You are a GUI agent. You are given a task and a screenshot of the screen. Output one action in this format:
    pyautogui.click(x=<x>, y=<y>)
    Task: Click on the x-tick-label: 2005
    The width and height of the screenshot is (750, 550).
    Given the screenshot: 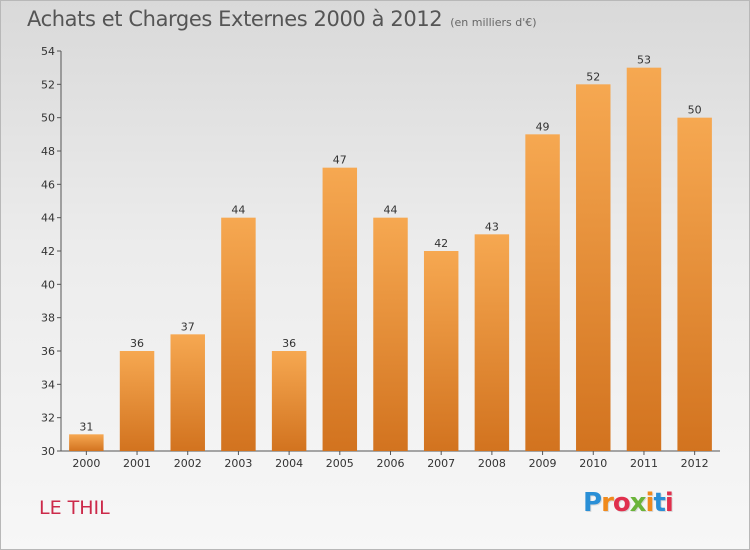 What is the action you would take?
    pyautogui.click(x=340, y=463)
    